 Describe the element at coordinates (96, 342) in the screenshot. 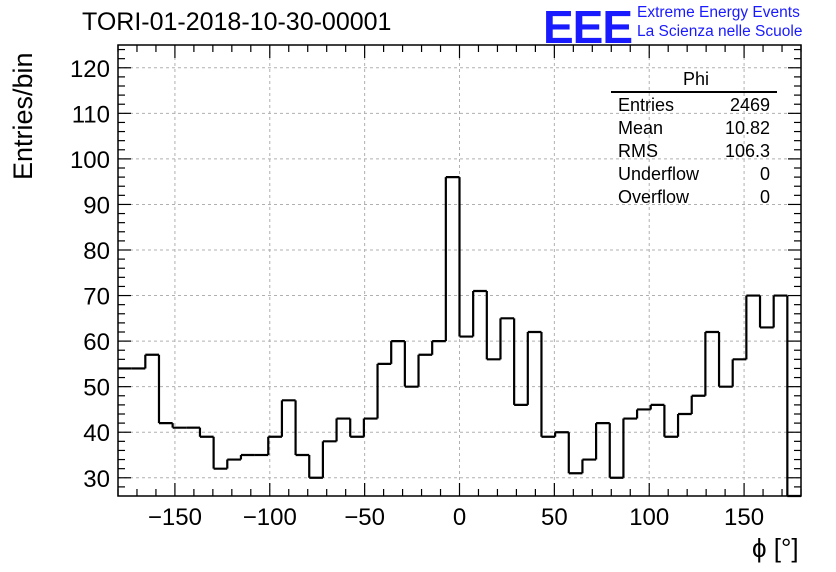

I see `y-tick-label: 60` at that location.